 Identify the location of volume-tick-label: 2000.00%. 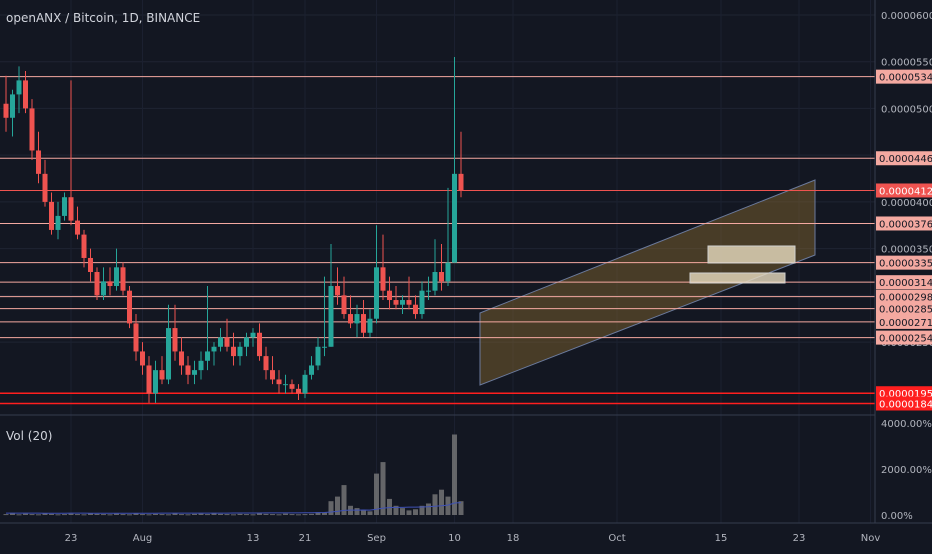
(906, 470).